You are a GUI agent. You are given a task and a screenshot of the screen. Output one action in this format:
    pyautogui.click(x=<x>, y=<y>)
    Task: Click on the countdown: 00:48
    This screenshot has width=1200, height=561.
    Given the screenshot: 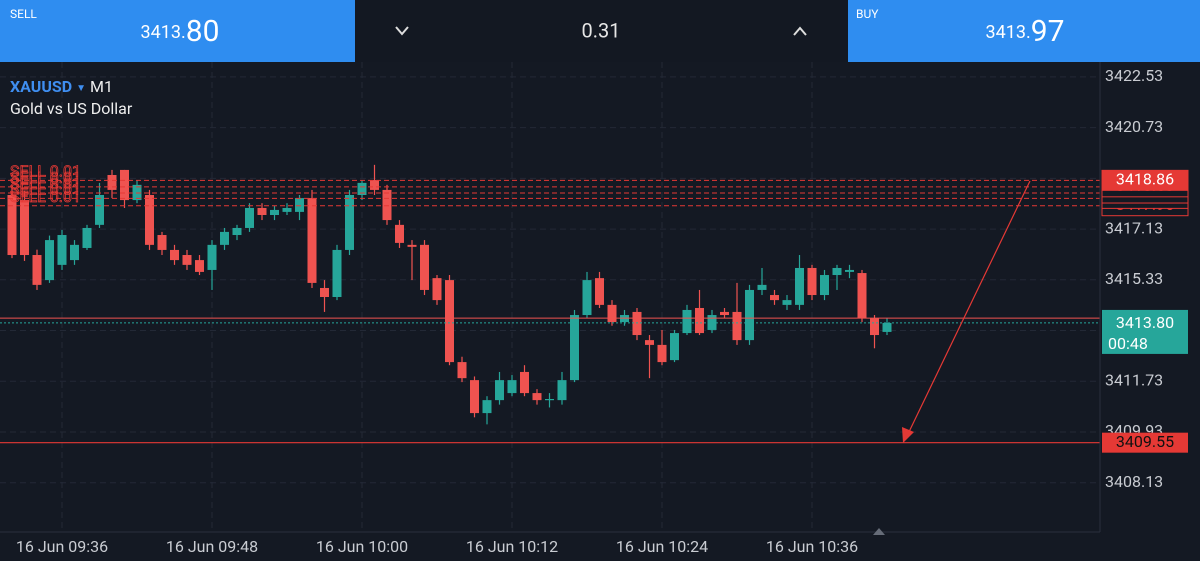 What is the action you would take?
    pyautogui.click(x=1128, y=343)
    